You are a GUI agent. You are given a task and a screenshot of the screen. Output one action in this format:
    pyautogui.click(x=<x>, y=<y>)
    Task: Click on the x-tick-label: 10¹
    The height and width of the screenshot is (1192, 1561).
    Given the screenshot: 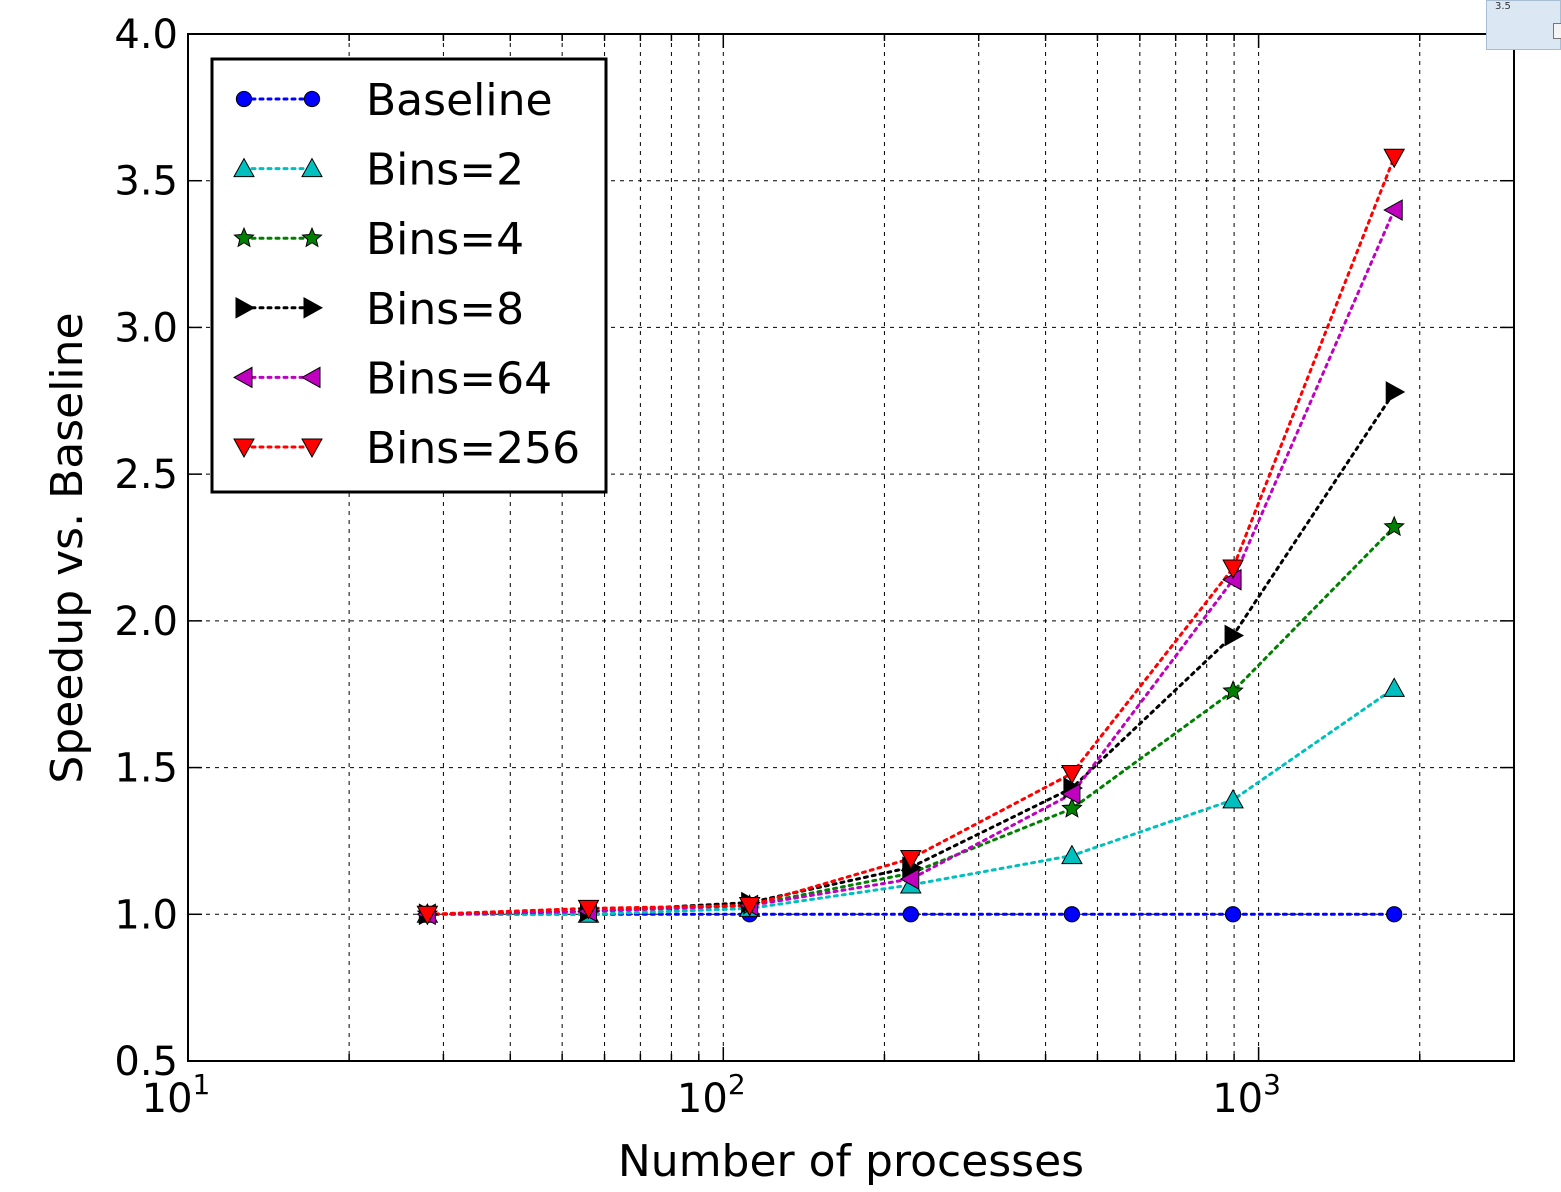 What is the action you would take?
    pyautogui.click(x=176, y=1095)
    